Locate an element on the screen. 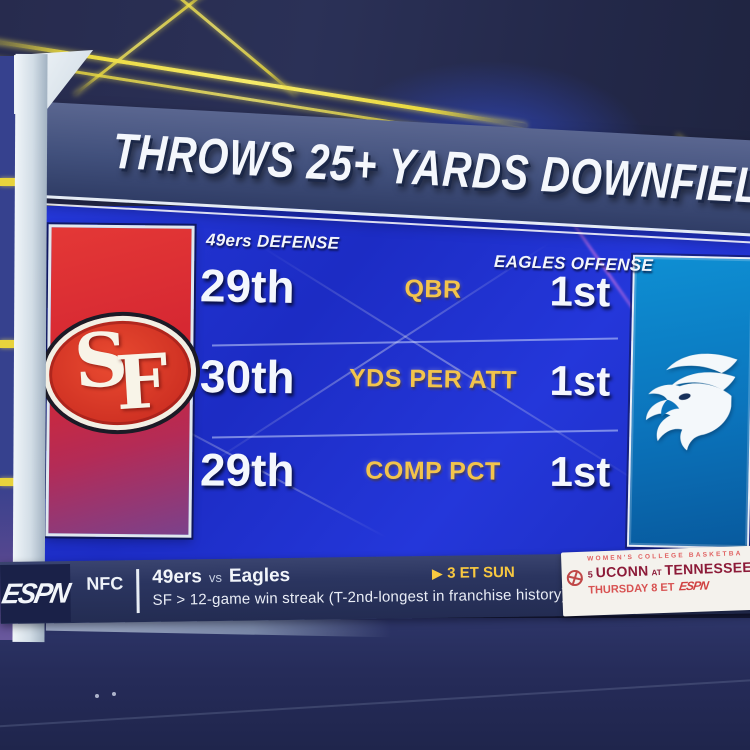  49ers-sf-logo: S F is located at coordinates (120, 373).